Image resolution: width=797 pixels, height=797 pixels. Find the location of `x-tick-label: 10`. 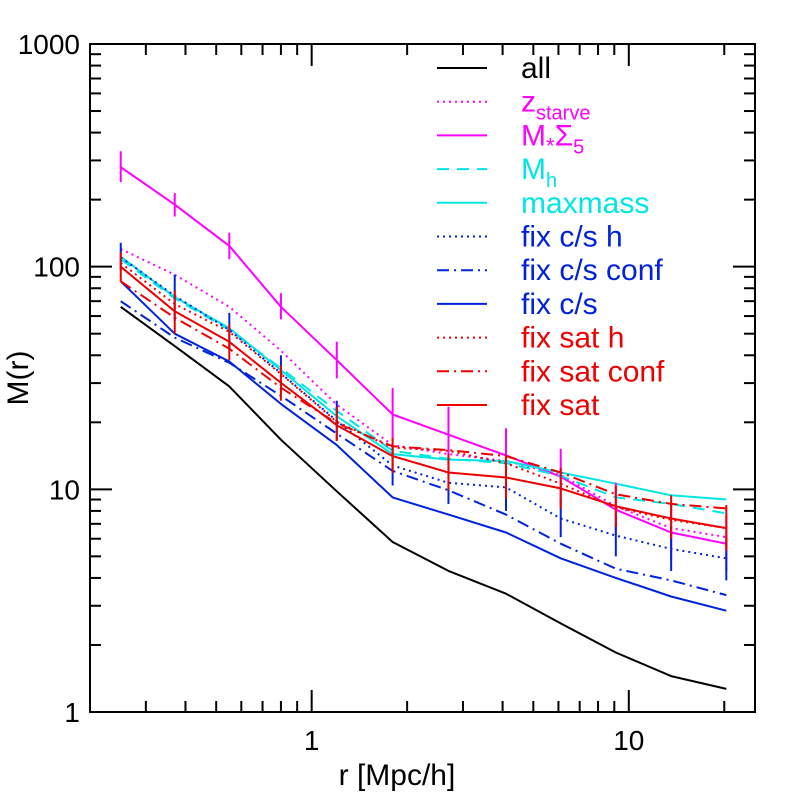

x-tick-label: 10 is located at coordinates (628, 740).